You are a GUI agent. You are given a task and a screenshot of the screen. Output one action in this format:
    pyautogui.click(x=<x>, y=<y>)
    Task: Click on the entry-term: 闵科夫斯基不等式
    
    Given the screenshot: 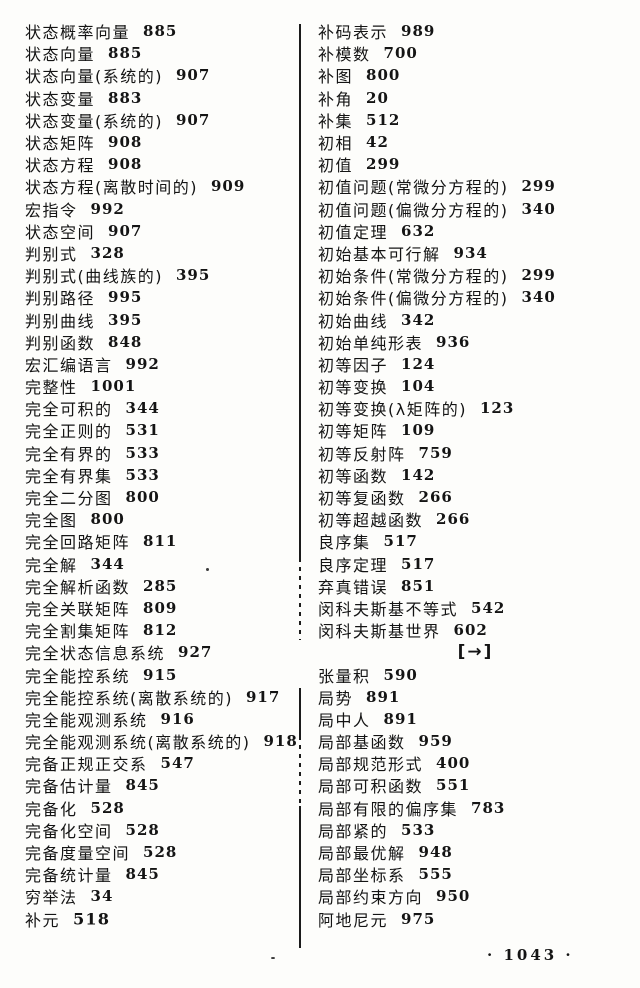 What is the action you would take?
    pyautogui.click(x=388, y=609)
    